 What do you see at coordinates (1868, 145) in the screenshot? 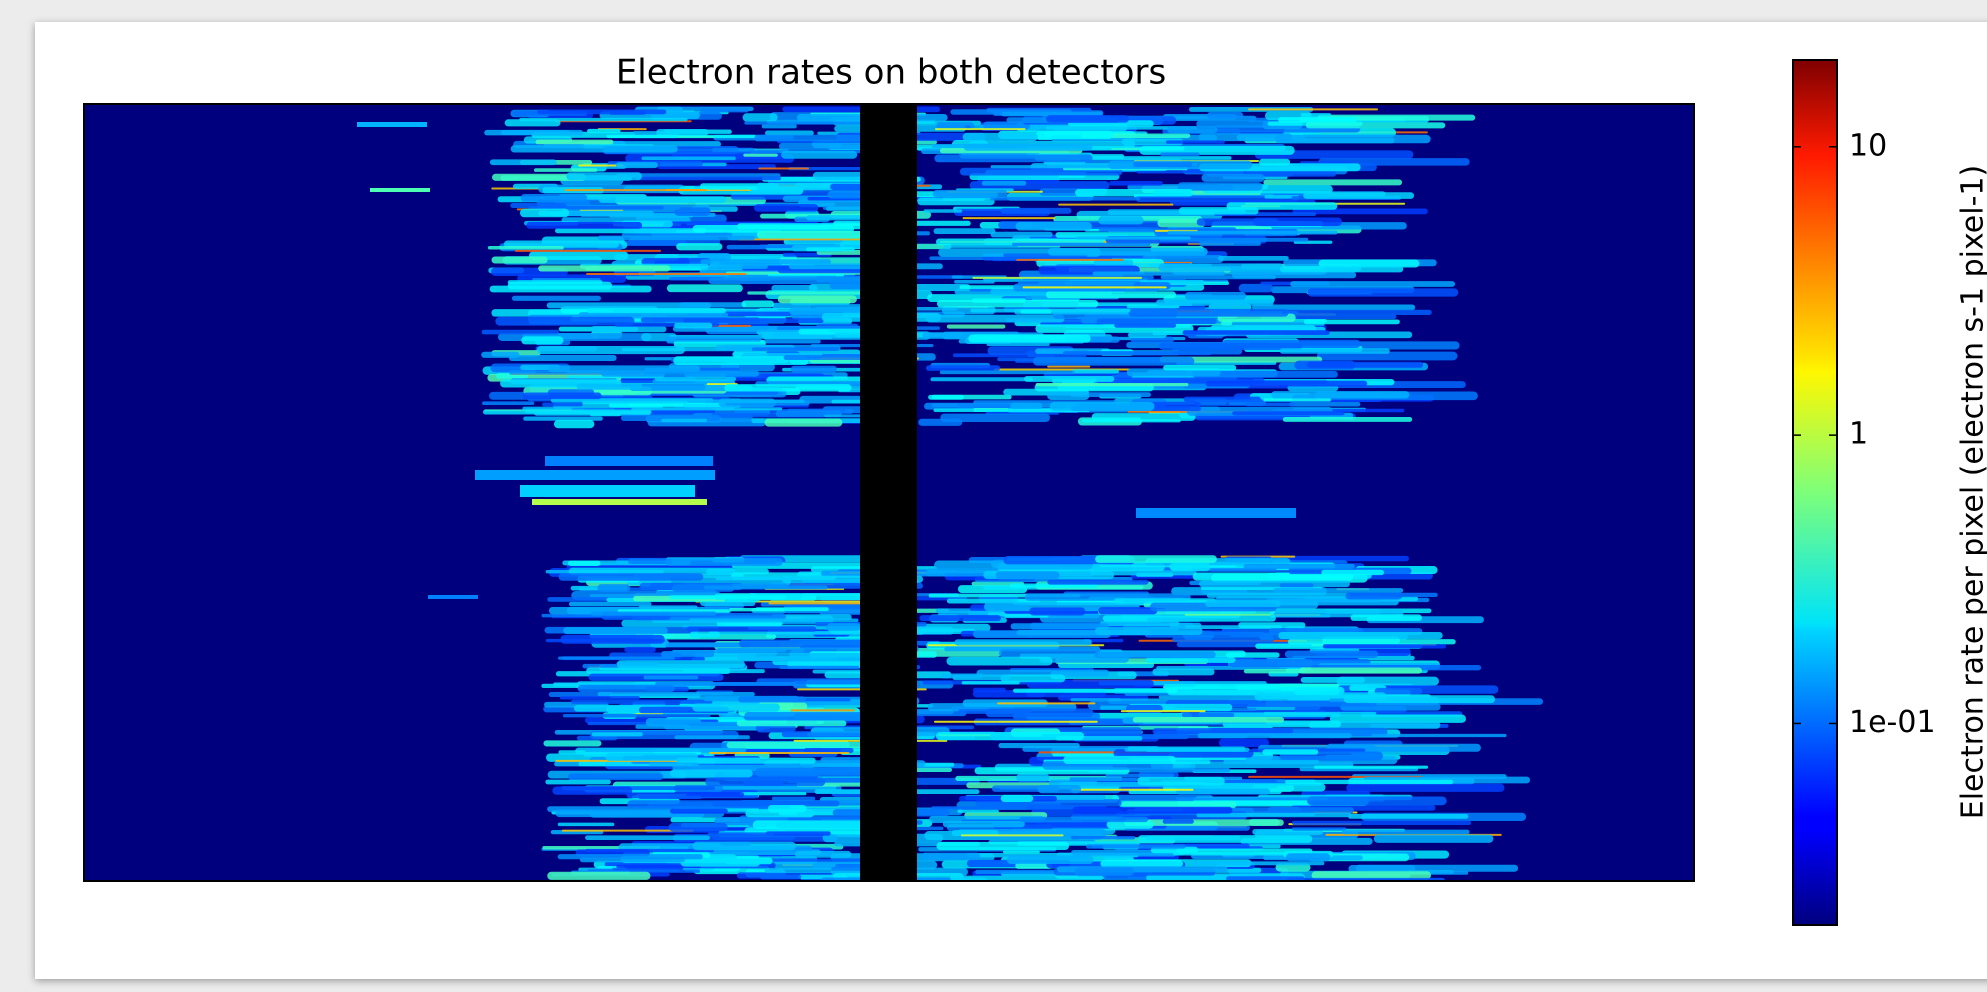
I see `colorbar-tick-label: 10` at bounding box center [1868, 145].